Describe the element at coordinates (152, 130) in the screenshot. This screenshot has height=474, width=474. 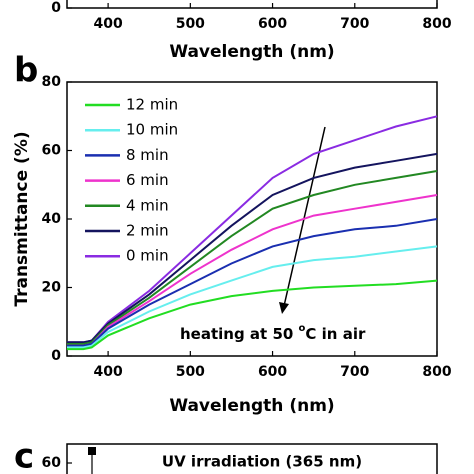
I see `legend-label: 10 min` at that location.